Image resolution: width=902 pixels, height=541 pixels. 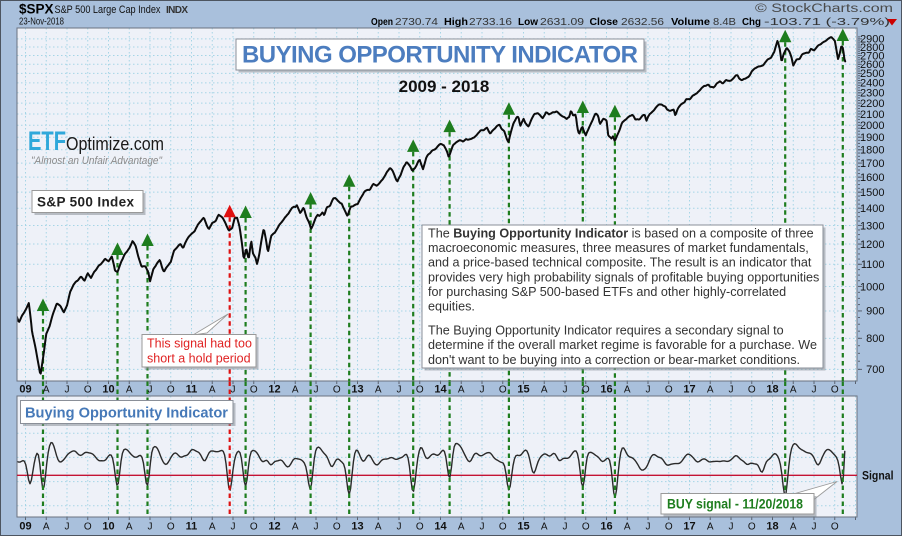 What do you see at coordinates (490, 22) in the screenshot?
I see `svg-text: 2733.16` at bounding box center [490, 22].